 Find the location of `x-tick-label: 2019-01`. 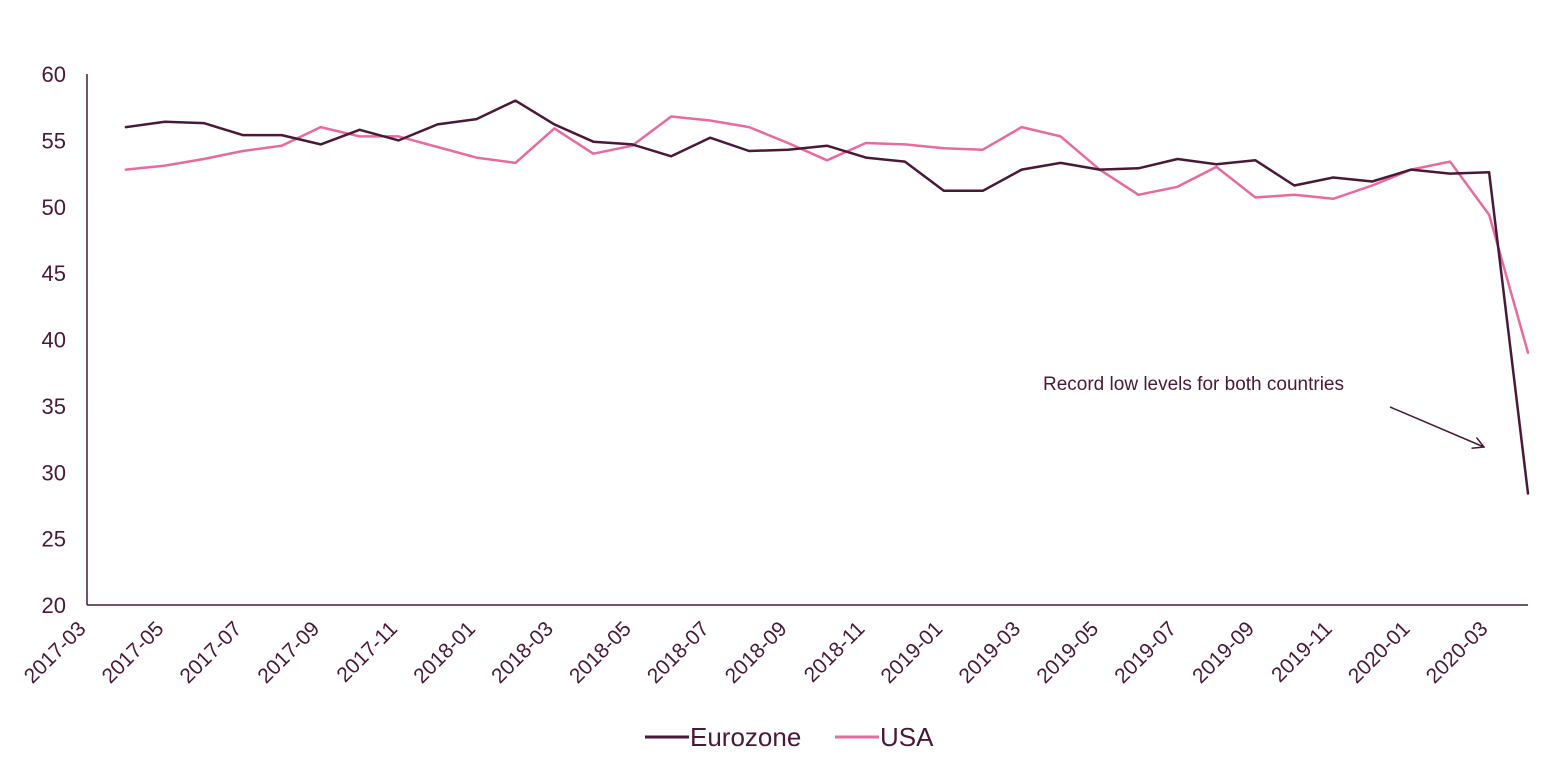

x-tick-label: 2019-01 is located at coordinates (912, 652).